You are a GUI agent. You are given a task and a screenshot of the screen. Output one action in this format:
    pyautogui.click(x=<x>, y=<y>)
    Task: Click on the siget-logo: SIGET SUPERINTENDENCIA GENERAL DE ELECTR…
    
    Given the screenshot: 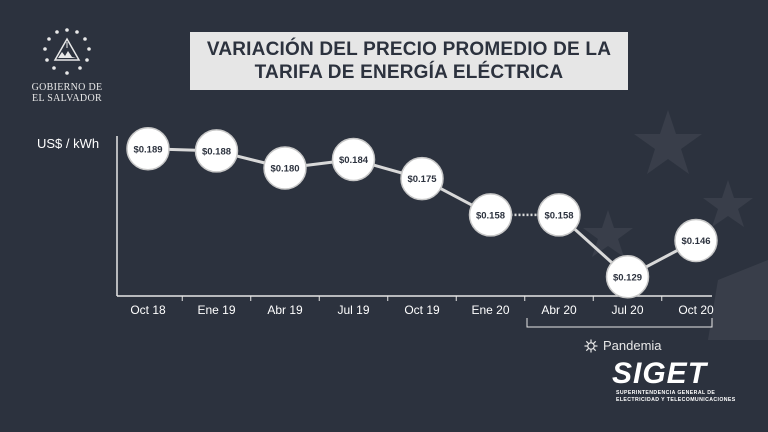 What is the action you would take?
    pyautogui.click(x=677, y=380)
    